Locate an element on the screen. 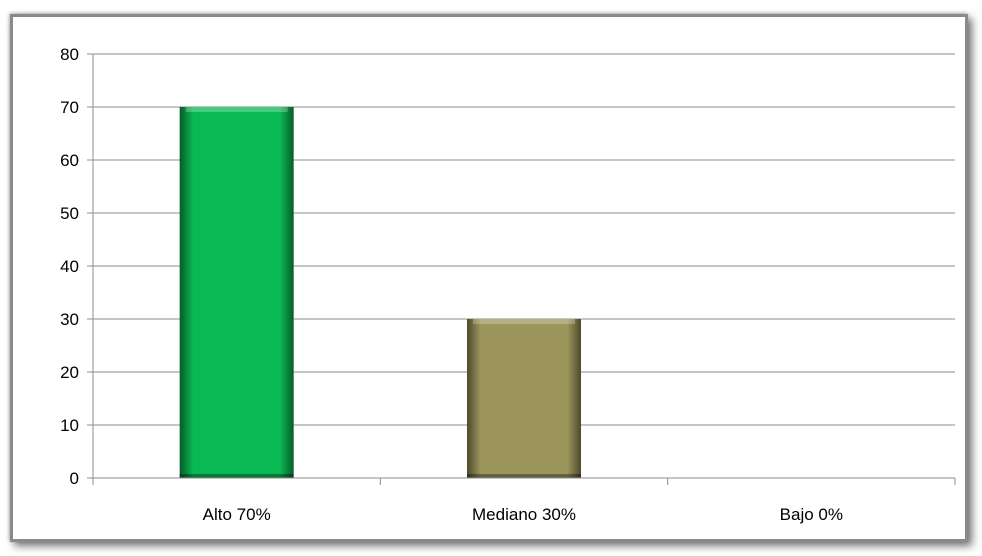 This screenshot has height=556, width=982. y-tick-label: 80 is located at coordinates (69, 54).